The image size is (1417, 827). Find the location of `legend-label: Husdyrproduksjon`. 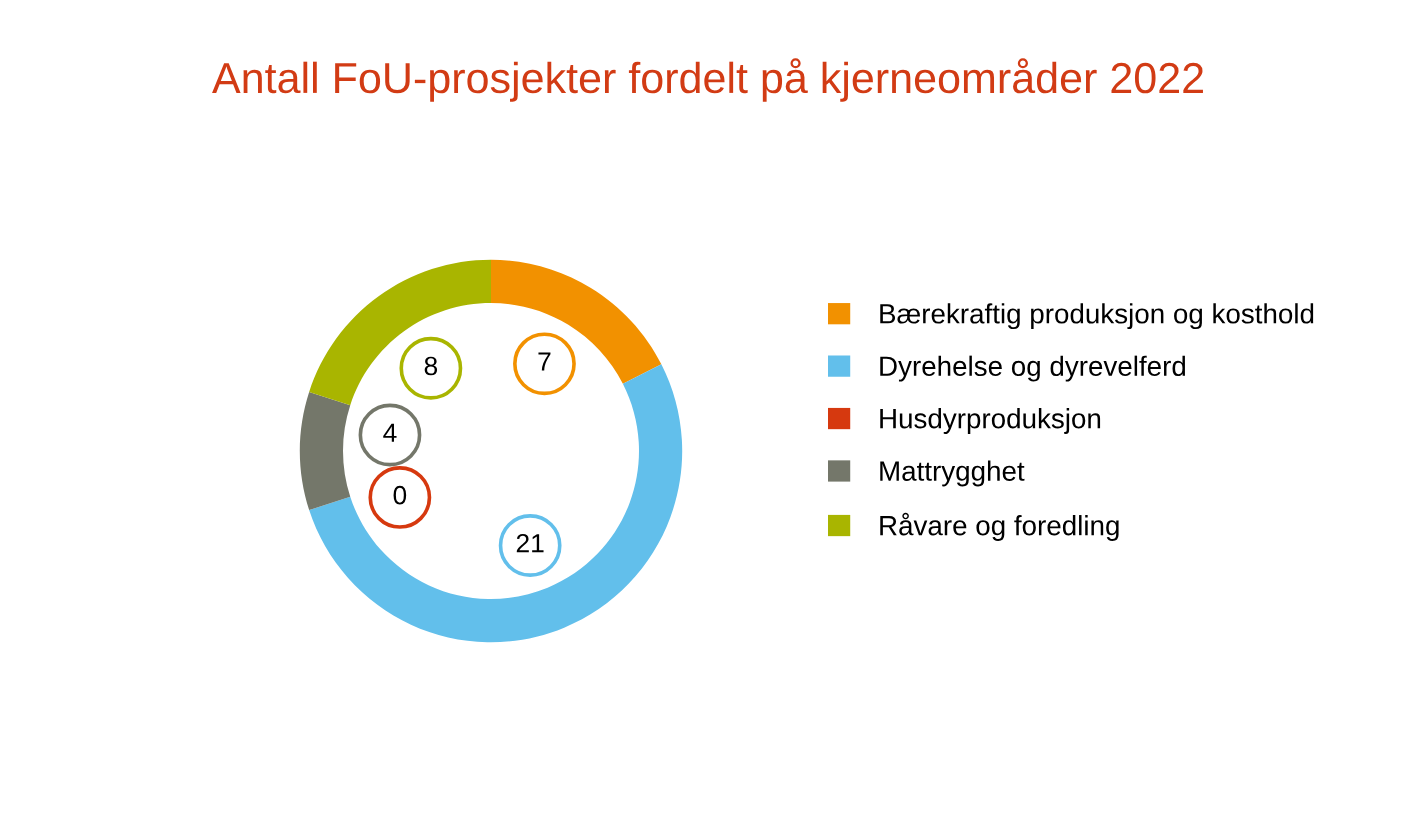

legend-label: Husdyrproduksjon is located at coordinates (990, 421).